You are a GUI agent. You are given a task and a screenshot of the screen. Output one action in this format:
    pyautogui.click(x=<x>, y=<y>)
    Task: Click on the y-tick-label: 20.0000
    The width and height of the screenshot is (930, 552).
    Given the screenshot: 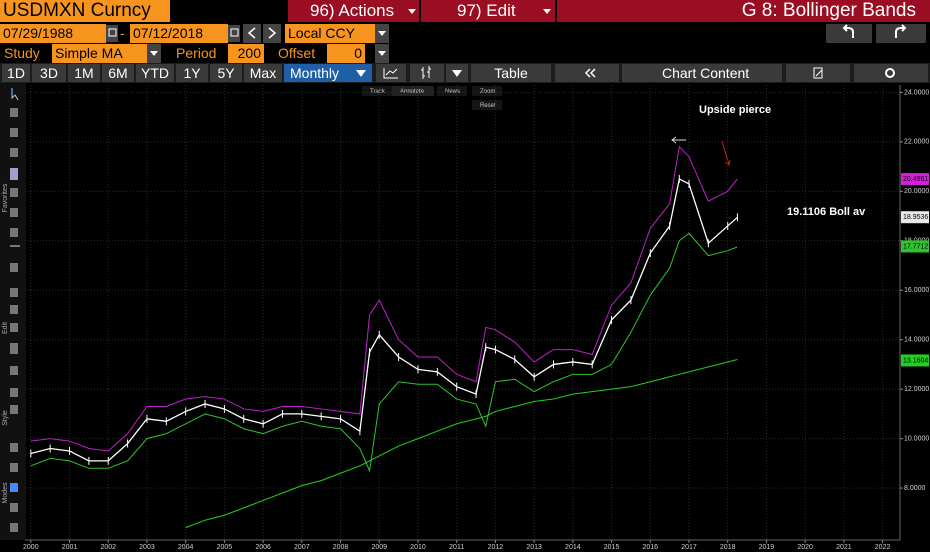 What is the action you would take?
    pyautogui.click(x=916, y=191)
    